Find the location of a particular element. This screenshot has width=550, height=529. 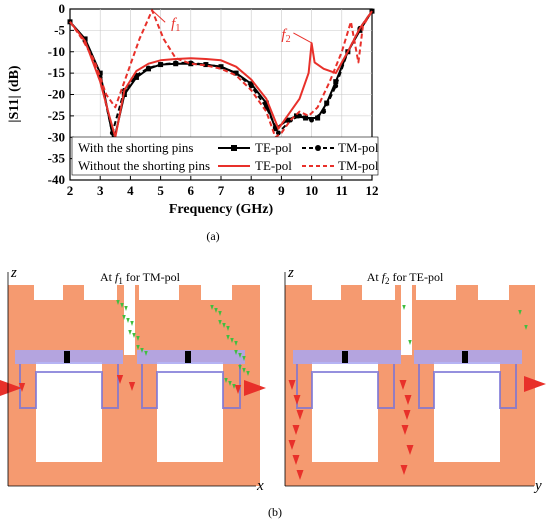

annotation-f2: f2 is located at coordinates (285, 36).